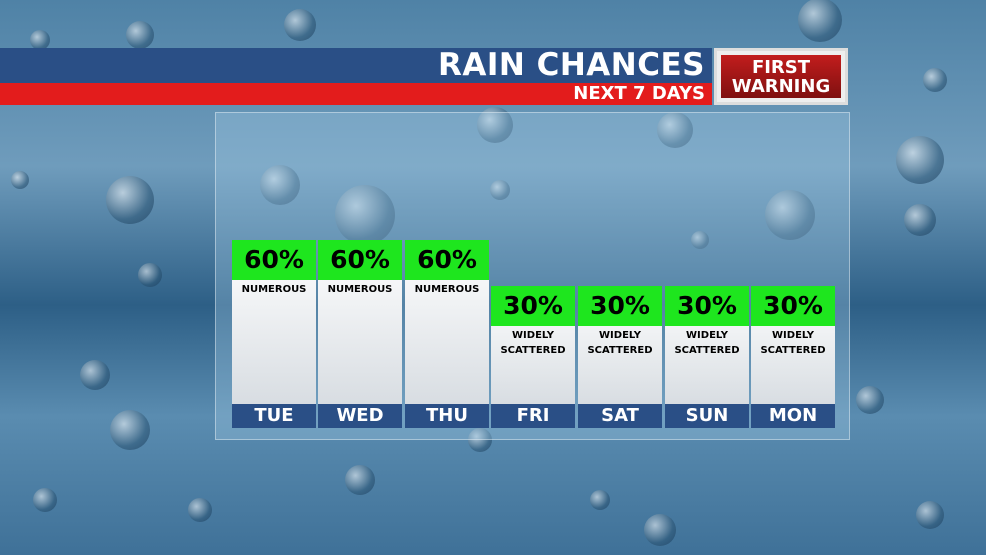  I want to click on day-label: TUE, so click(274, 416).